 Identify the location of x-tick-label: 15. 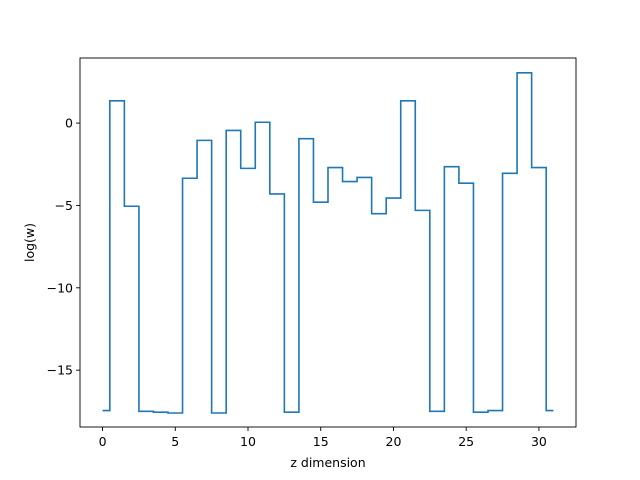
(321, 441).